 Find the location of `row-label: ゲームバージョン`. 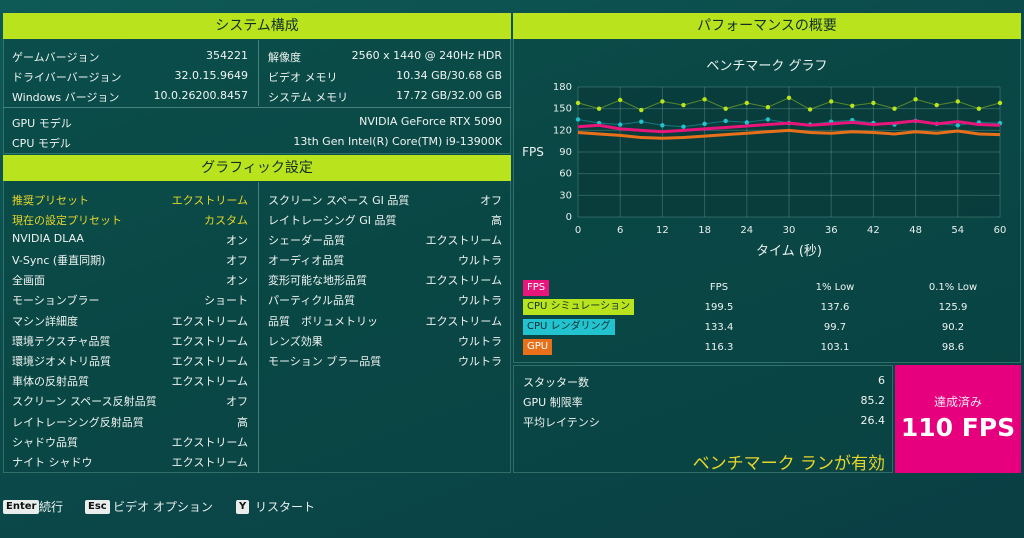

row-label: ゲームバージョン is located at coordinates (56, 57).